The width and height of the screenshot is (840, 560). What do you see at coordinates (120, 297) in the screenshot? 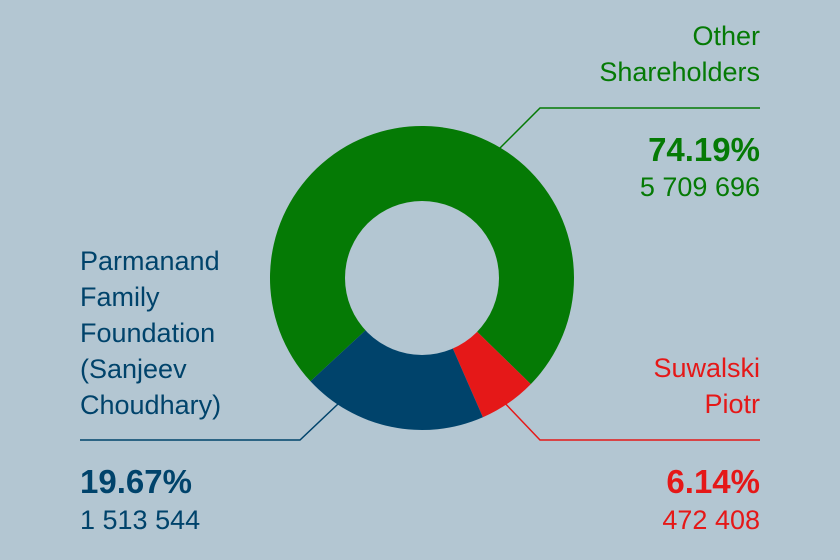
I see `label-line: Family` at bounding box center [120, 297].